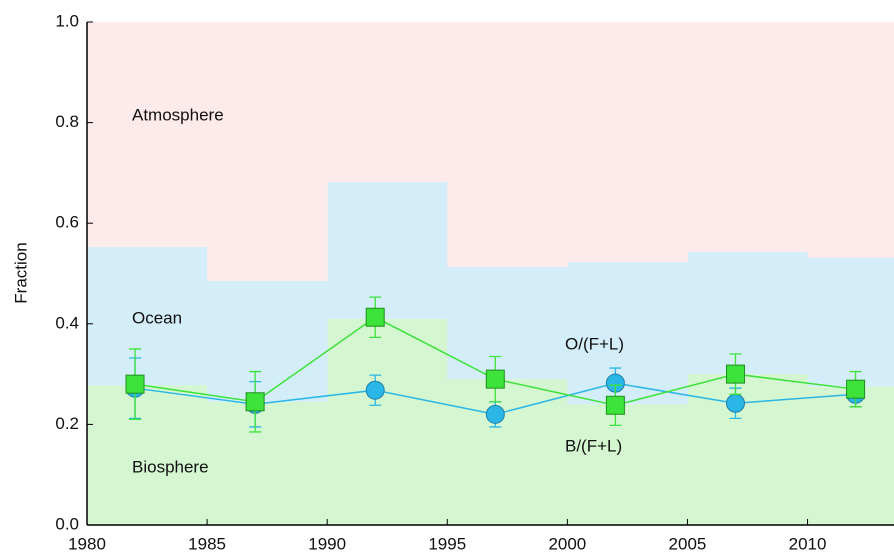  Describe the element at coordinates (447, 543) in the screenshot. I see `x-tick-label: 1995` at that location.